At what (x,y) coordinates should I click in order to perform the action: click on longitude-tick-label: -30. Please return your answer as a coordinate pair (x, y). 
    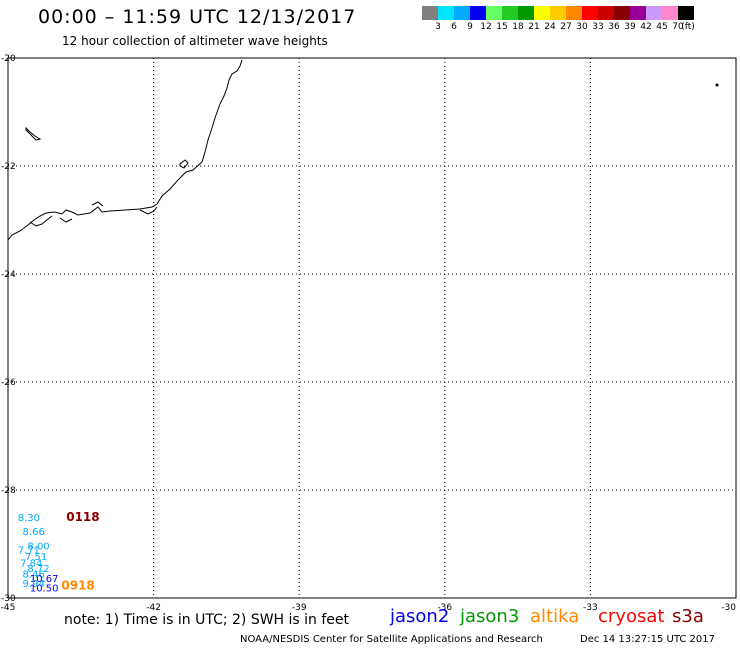
    Looking at the image, I should click on (728, 608).